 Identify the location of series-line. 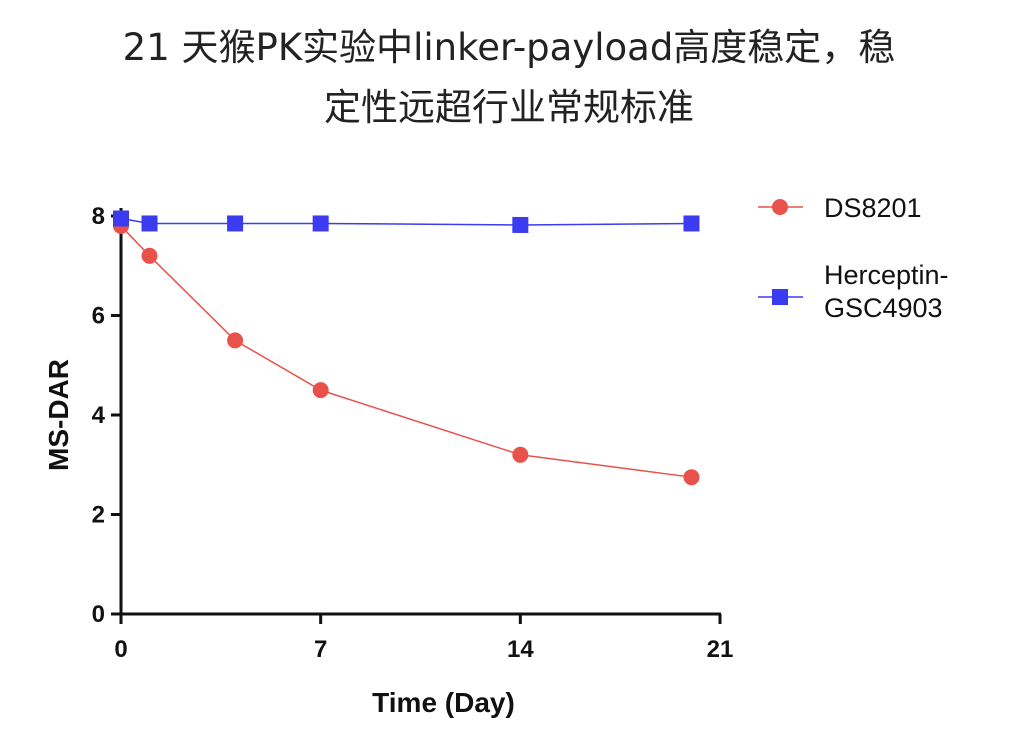
(406, 221).